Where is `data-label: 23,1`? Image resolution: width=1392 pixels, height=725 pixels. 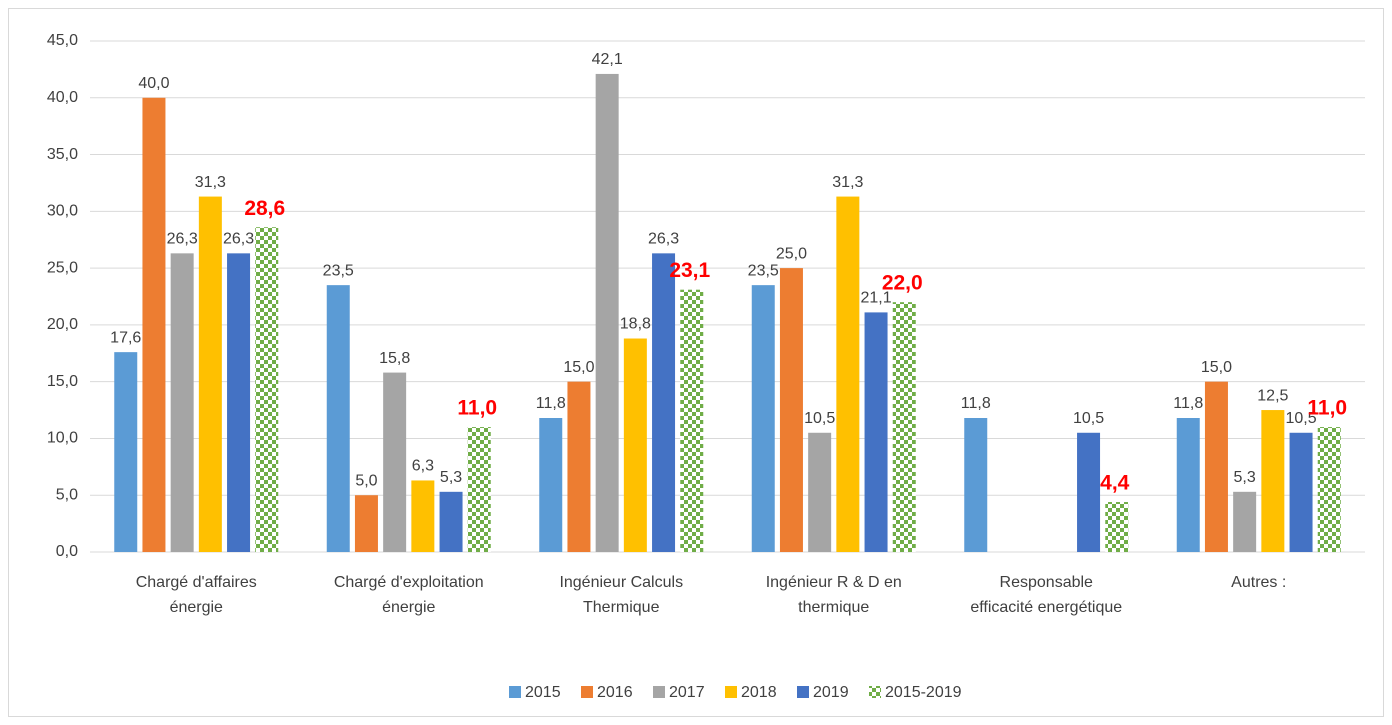
data-label: 23,1 is located at coordinates (689, 270).